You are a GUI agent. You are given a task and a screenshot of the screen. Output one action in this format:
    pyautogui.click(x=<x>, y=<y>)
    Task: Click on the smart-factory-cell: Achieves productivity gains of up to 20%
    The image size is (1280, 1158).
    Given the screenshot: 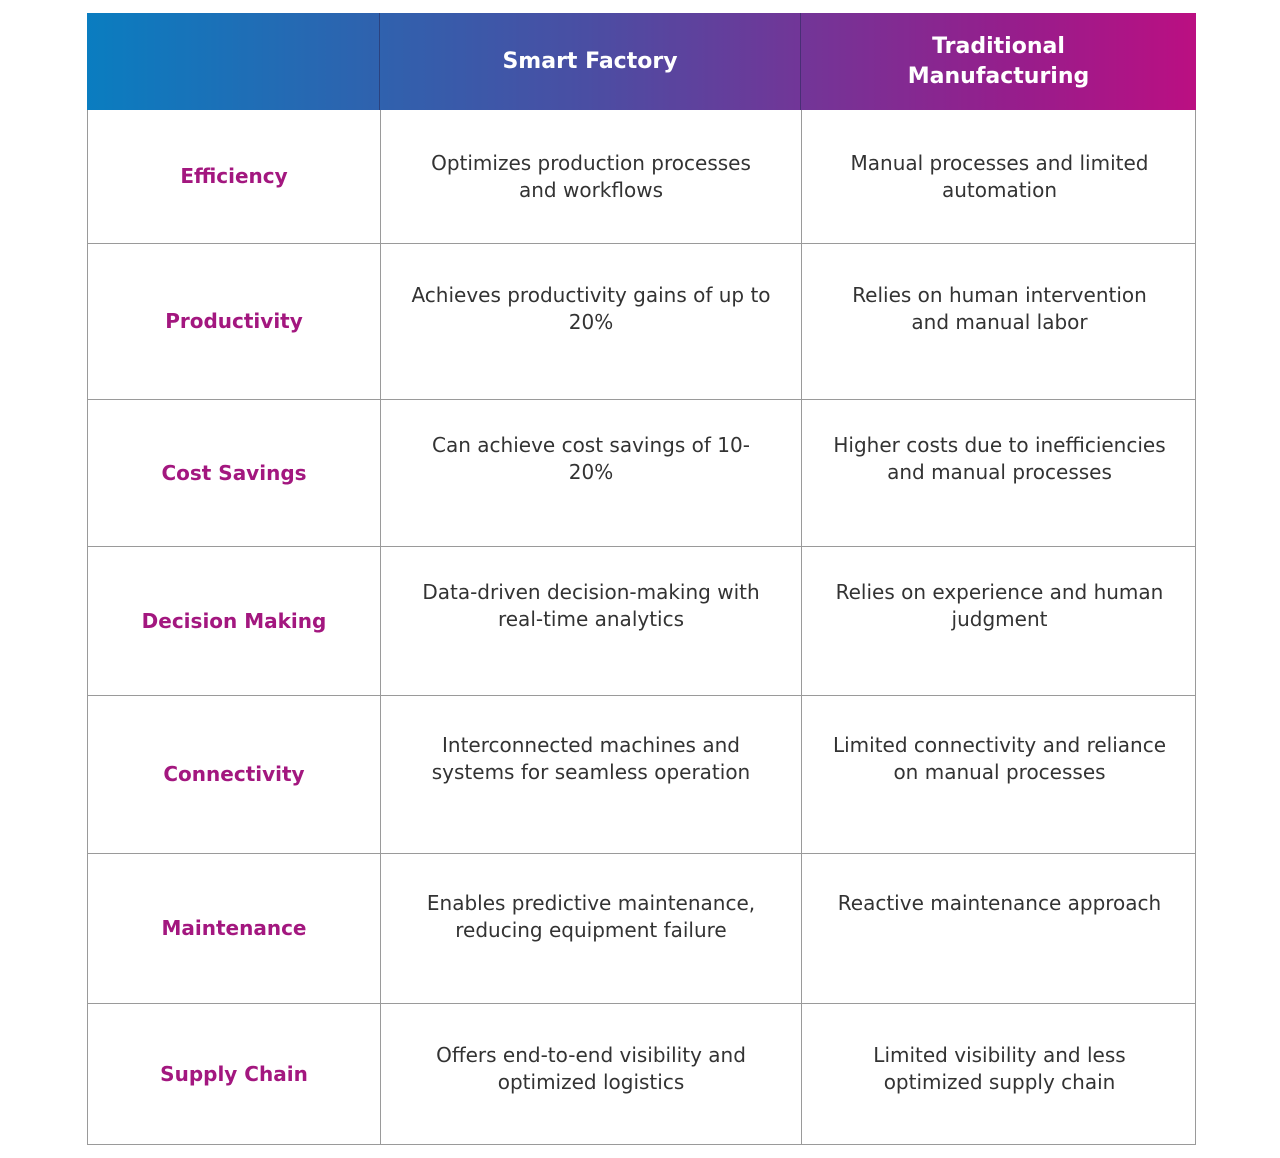 What is the action you would take?
    pyautogui.click(x=590, y=321)
    